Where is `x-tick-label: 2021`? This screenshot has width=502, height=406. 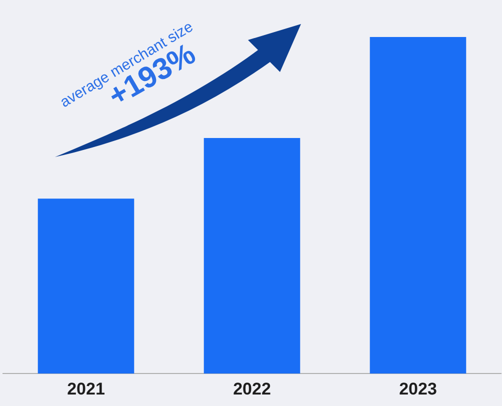 x-tick-label: 2021 is located at coordinates (86, 388).